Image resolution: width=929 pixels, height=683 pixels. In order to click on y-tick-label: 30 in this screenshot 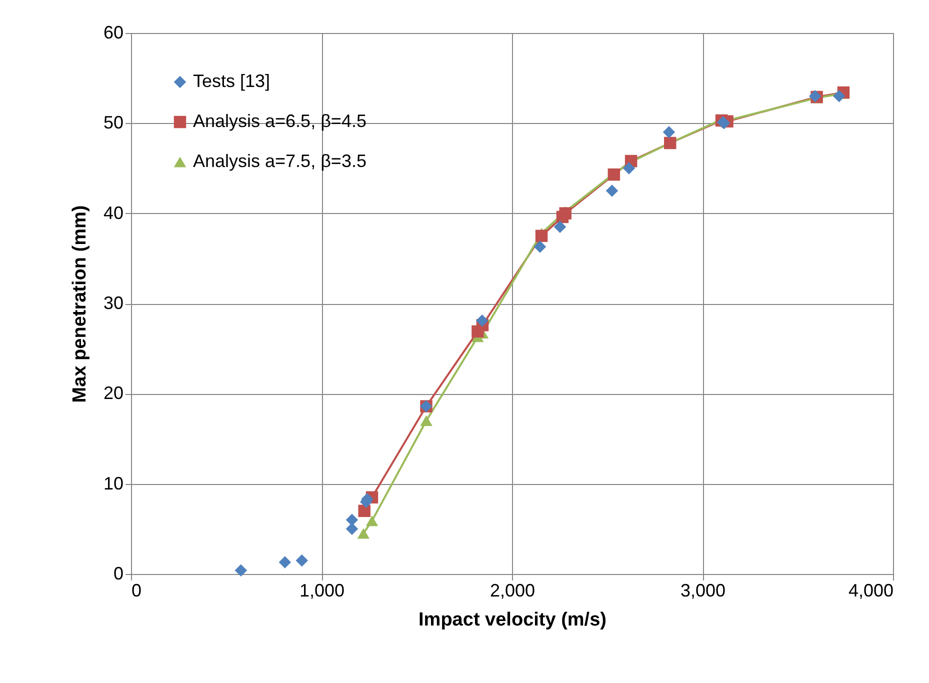, I will do `click(113, 303)`.